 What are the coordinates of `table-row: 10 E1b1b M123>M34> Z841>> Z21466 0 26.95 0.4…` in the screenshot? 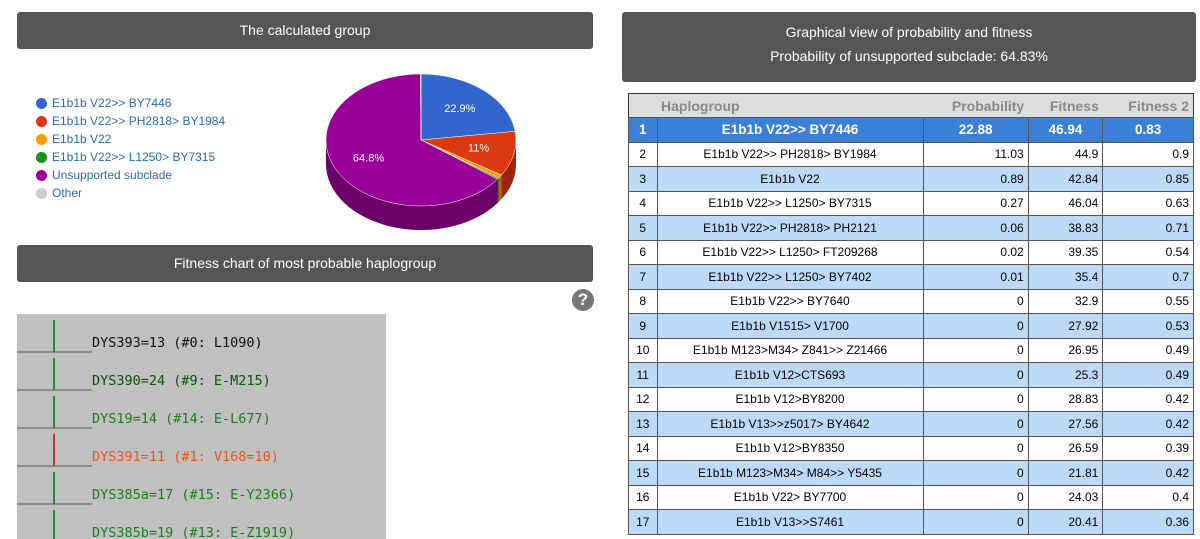 It's located at (911, 350).